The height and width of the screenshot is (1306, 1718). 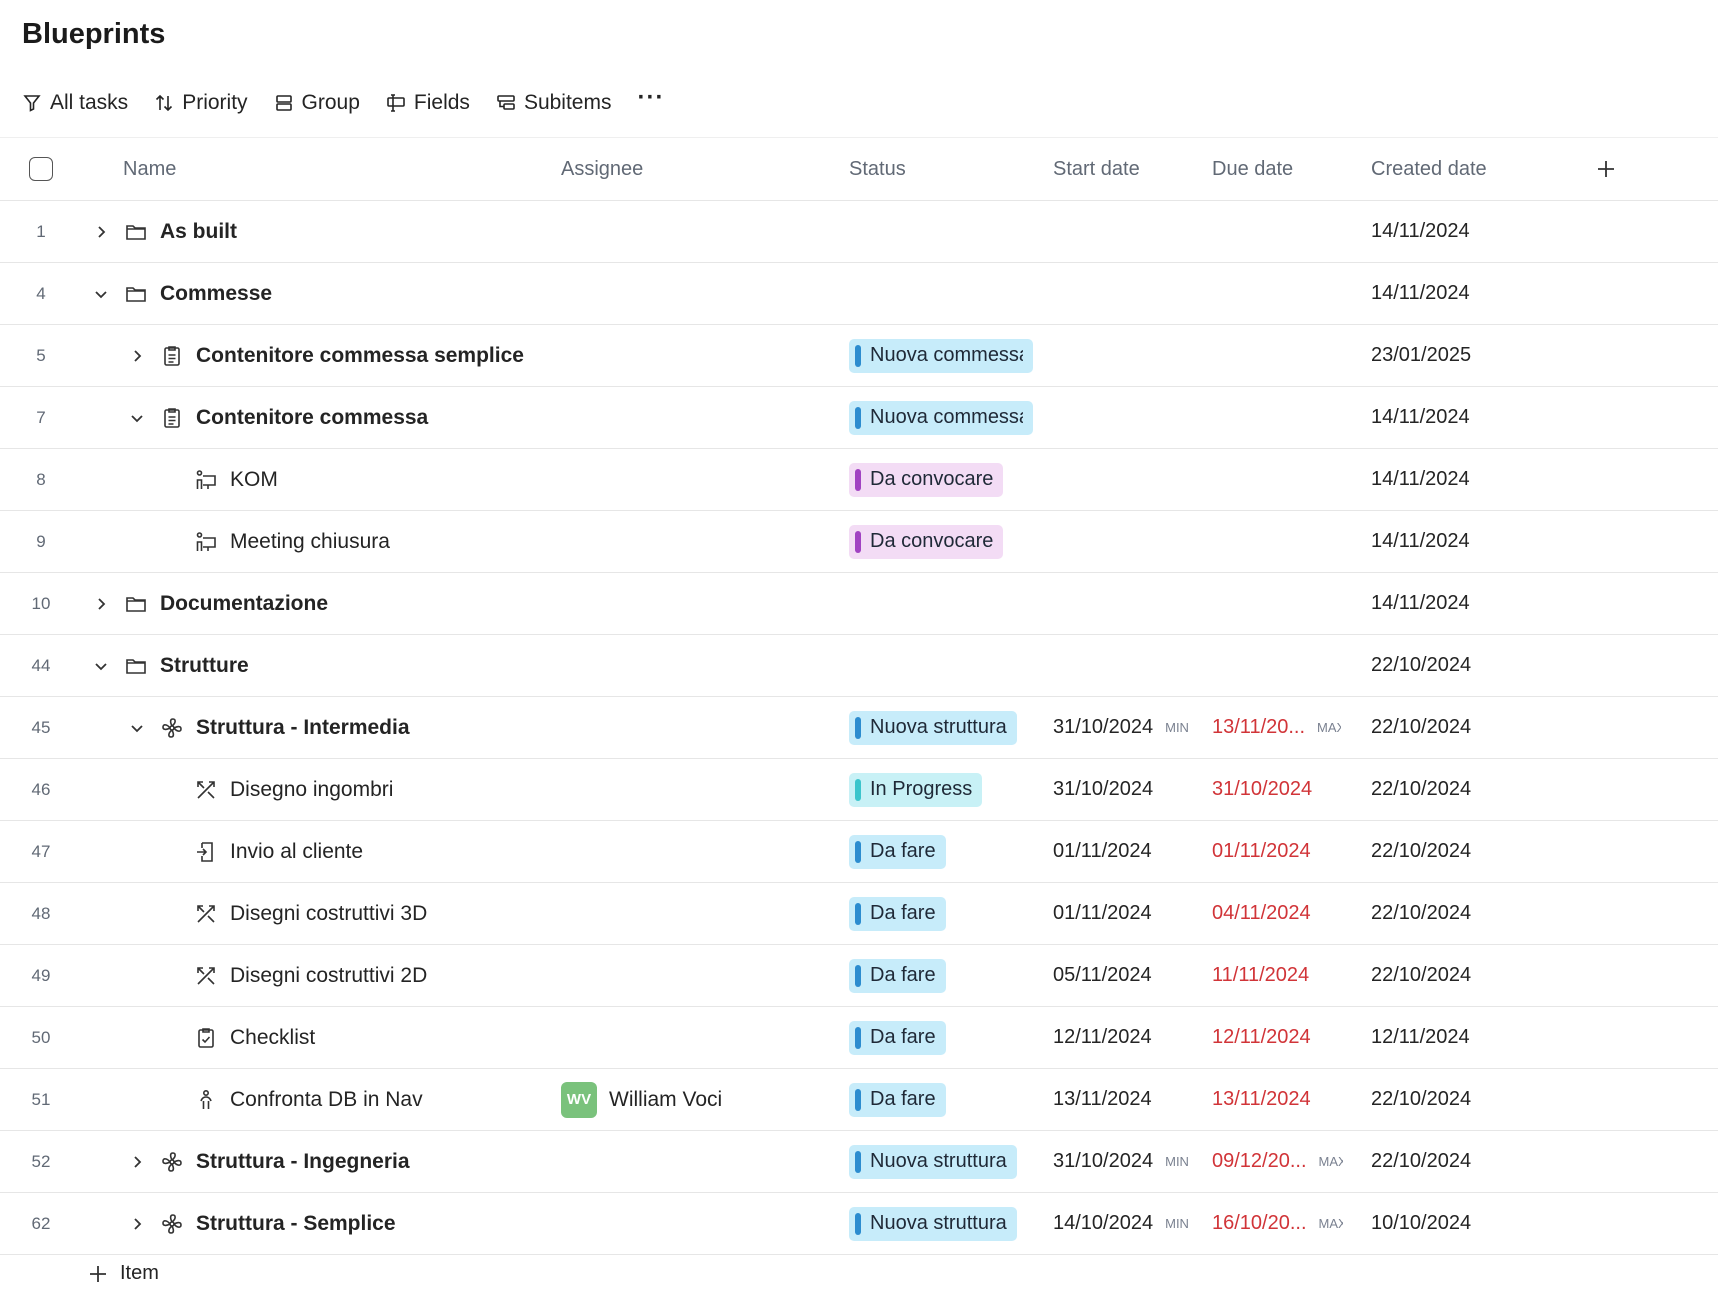 What do you see at coordinates (41, 789) in the screenshot?
I see `row-number: 46` at bounding box center [41, 789].